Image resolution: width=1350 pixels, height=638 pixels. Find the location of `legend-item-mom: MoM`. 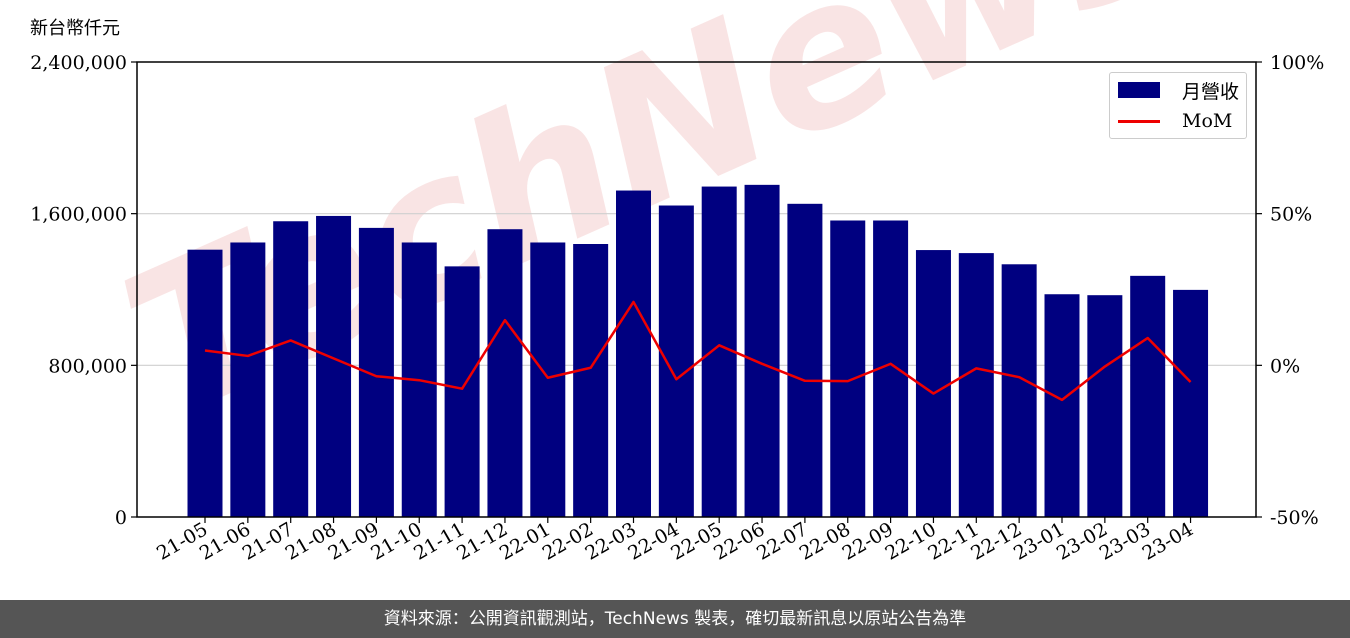

legend-item-mom: MoM is located at coordinates (1175, 121).